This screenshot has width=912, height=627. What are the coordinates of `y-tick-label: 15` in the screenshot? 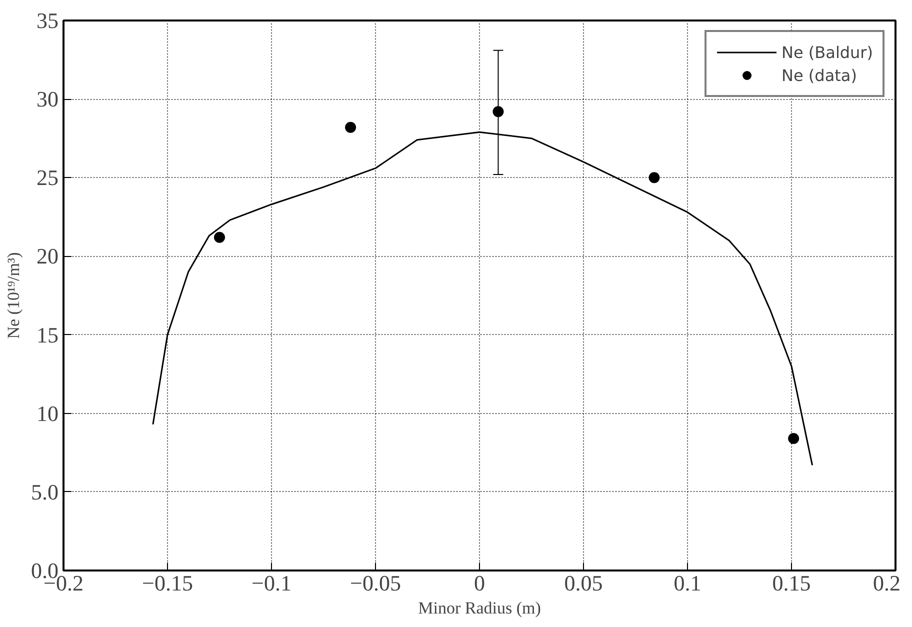 It's located at (47, 335).